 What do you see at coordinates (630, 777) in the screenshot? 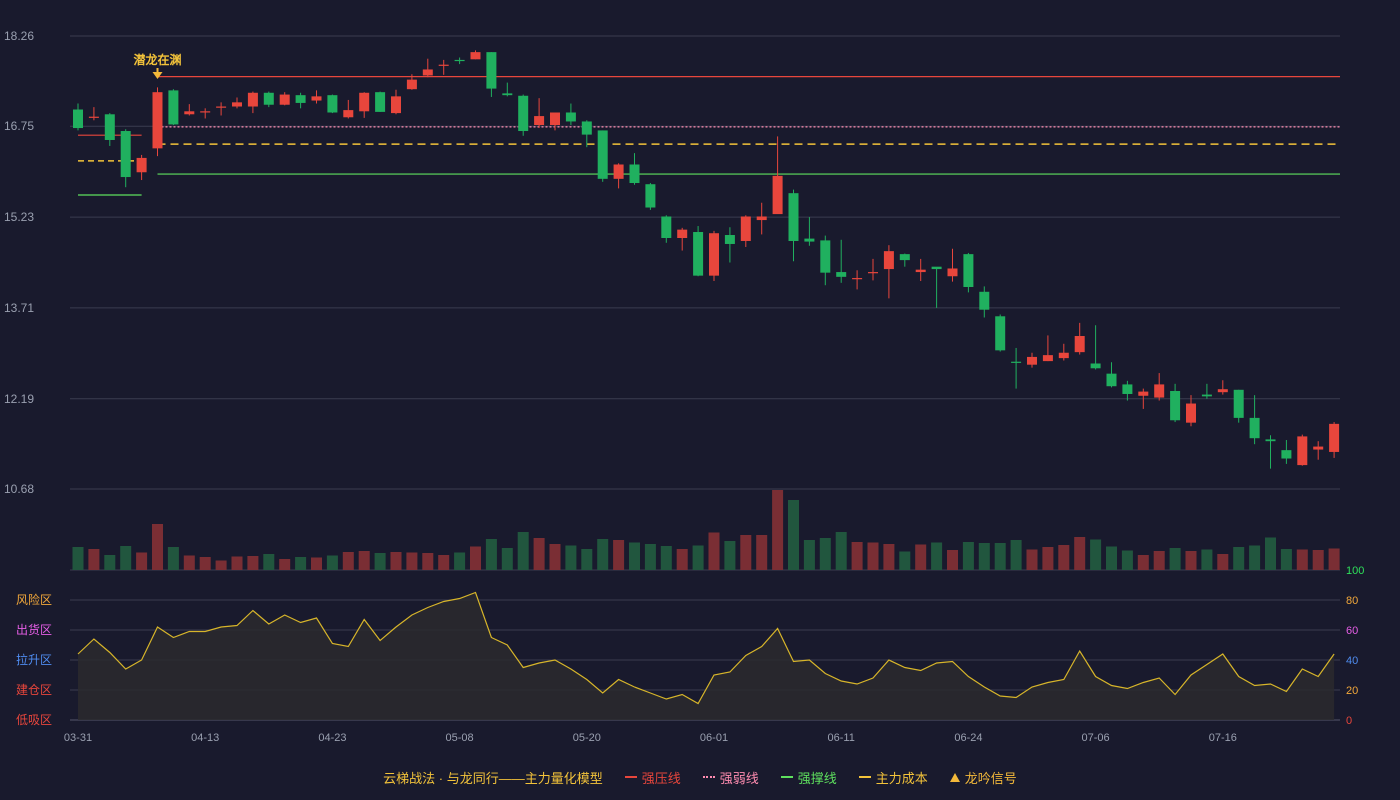
I see `legend-swatch-strong-pressure` at bounding box center [630, 777].